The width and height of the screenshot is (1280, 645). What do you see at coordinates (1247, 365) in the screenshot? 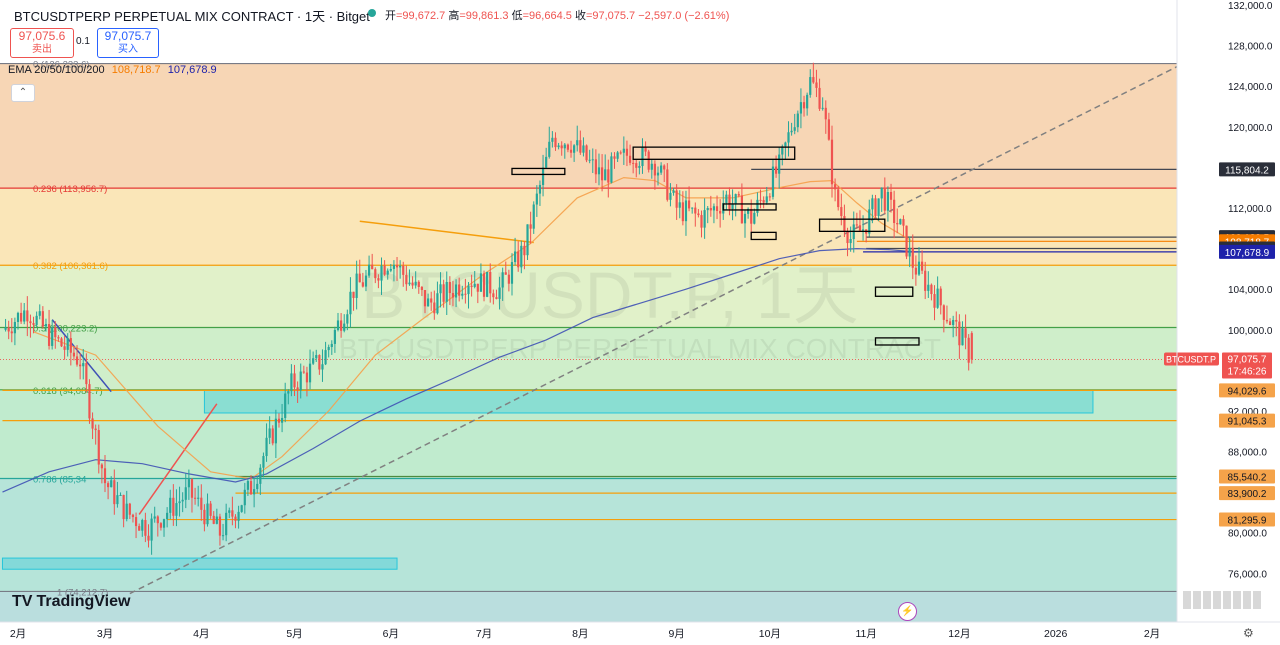
I see `current-price-tag` at bounding box center [1247, 365].